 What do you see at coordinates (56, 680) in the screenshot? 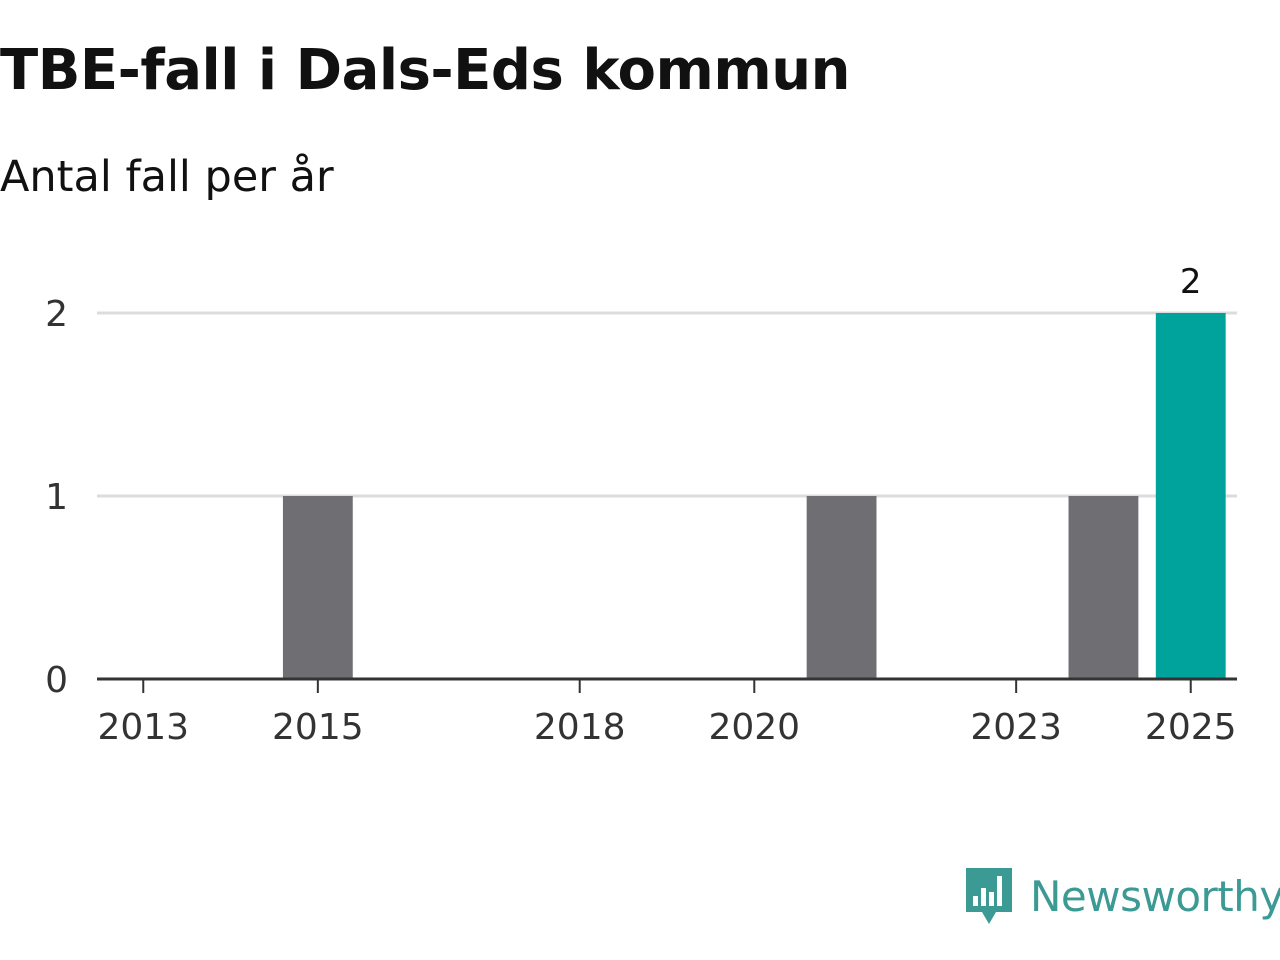
I see `y-tick-label-0: 0` at bounding box center [56, 680].